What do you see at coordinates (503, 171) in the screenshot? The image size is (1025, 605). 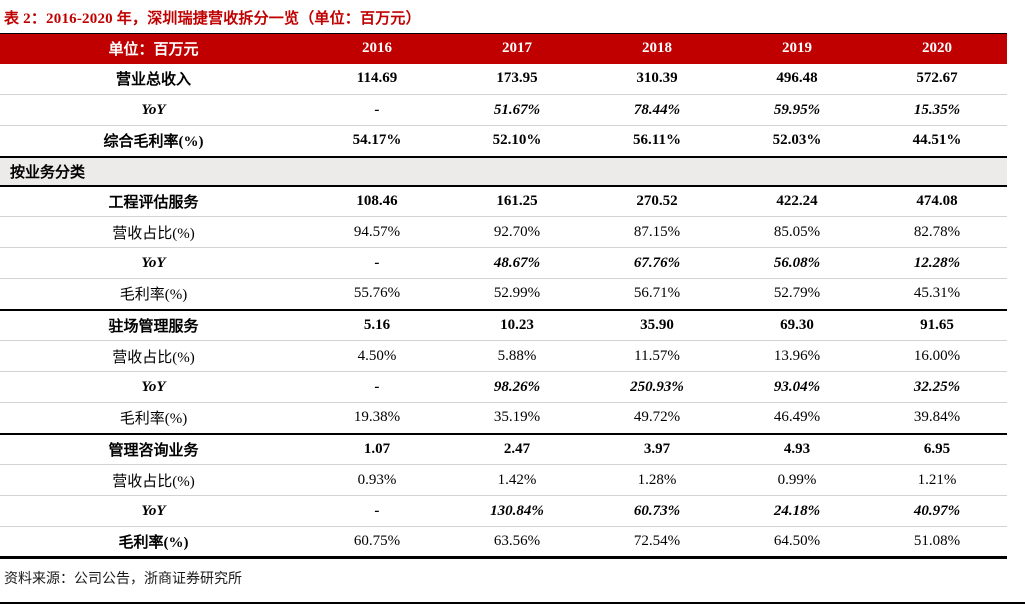 I see `section-row: 按业务分类` at bounding box center [503, 171].